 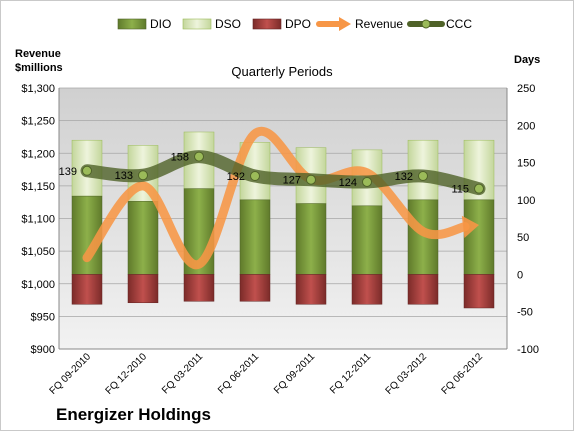 What do you see at coordinates (292, 181) in the screenshot?
I see `ccc-data-label: 127` at bounding box center [292, 181].